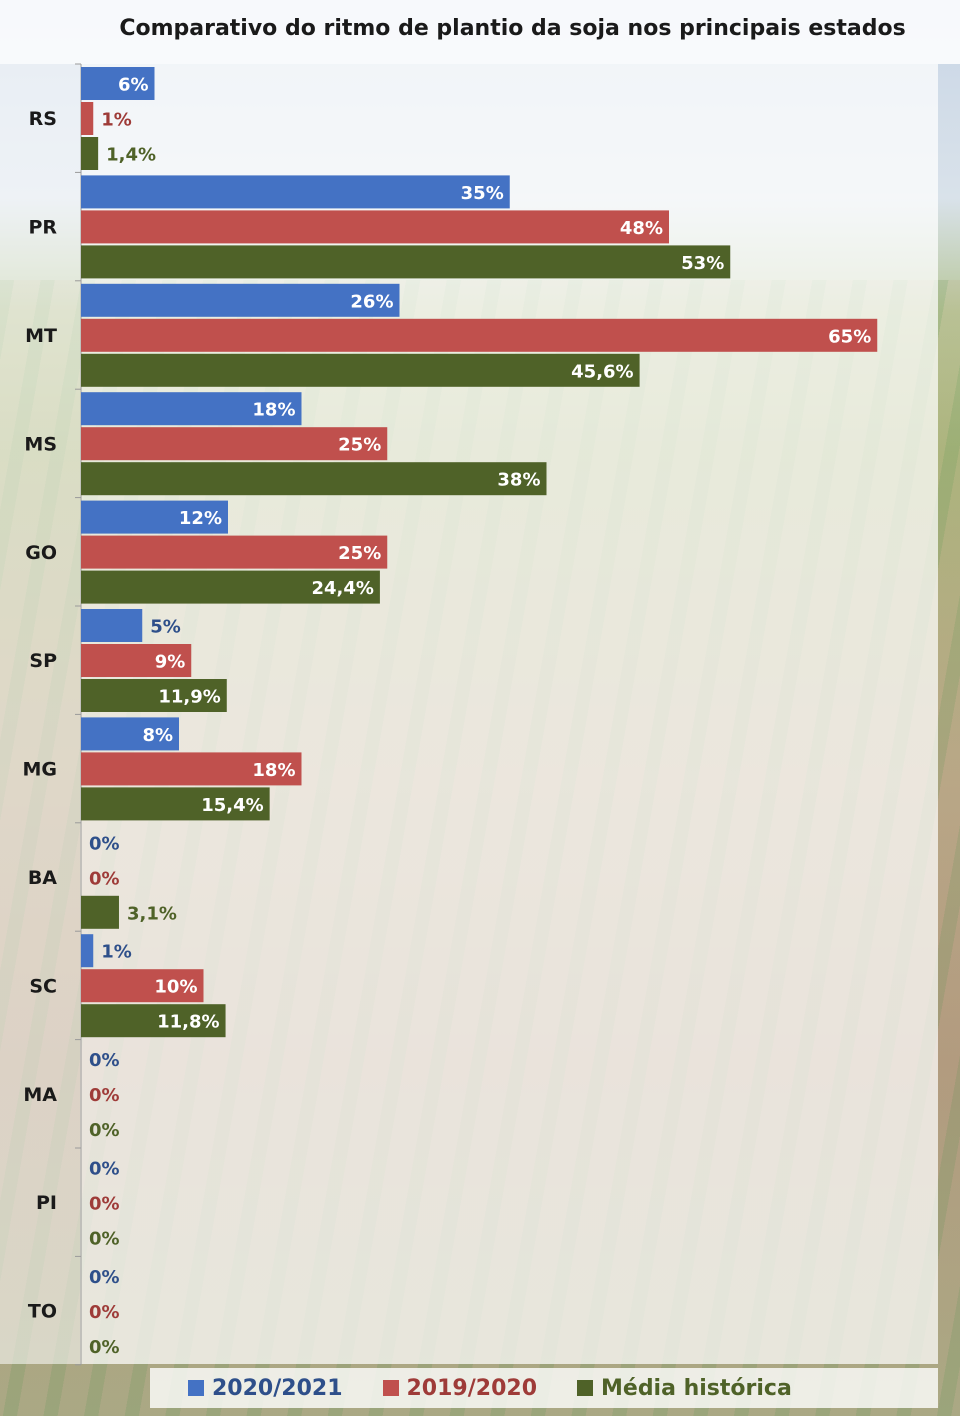  What do you see at coordinates (295, 192) in the screenshot?
I see `bar-pr-2020-2021` at bounding box center [295, 192].